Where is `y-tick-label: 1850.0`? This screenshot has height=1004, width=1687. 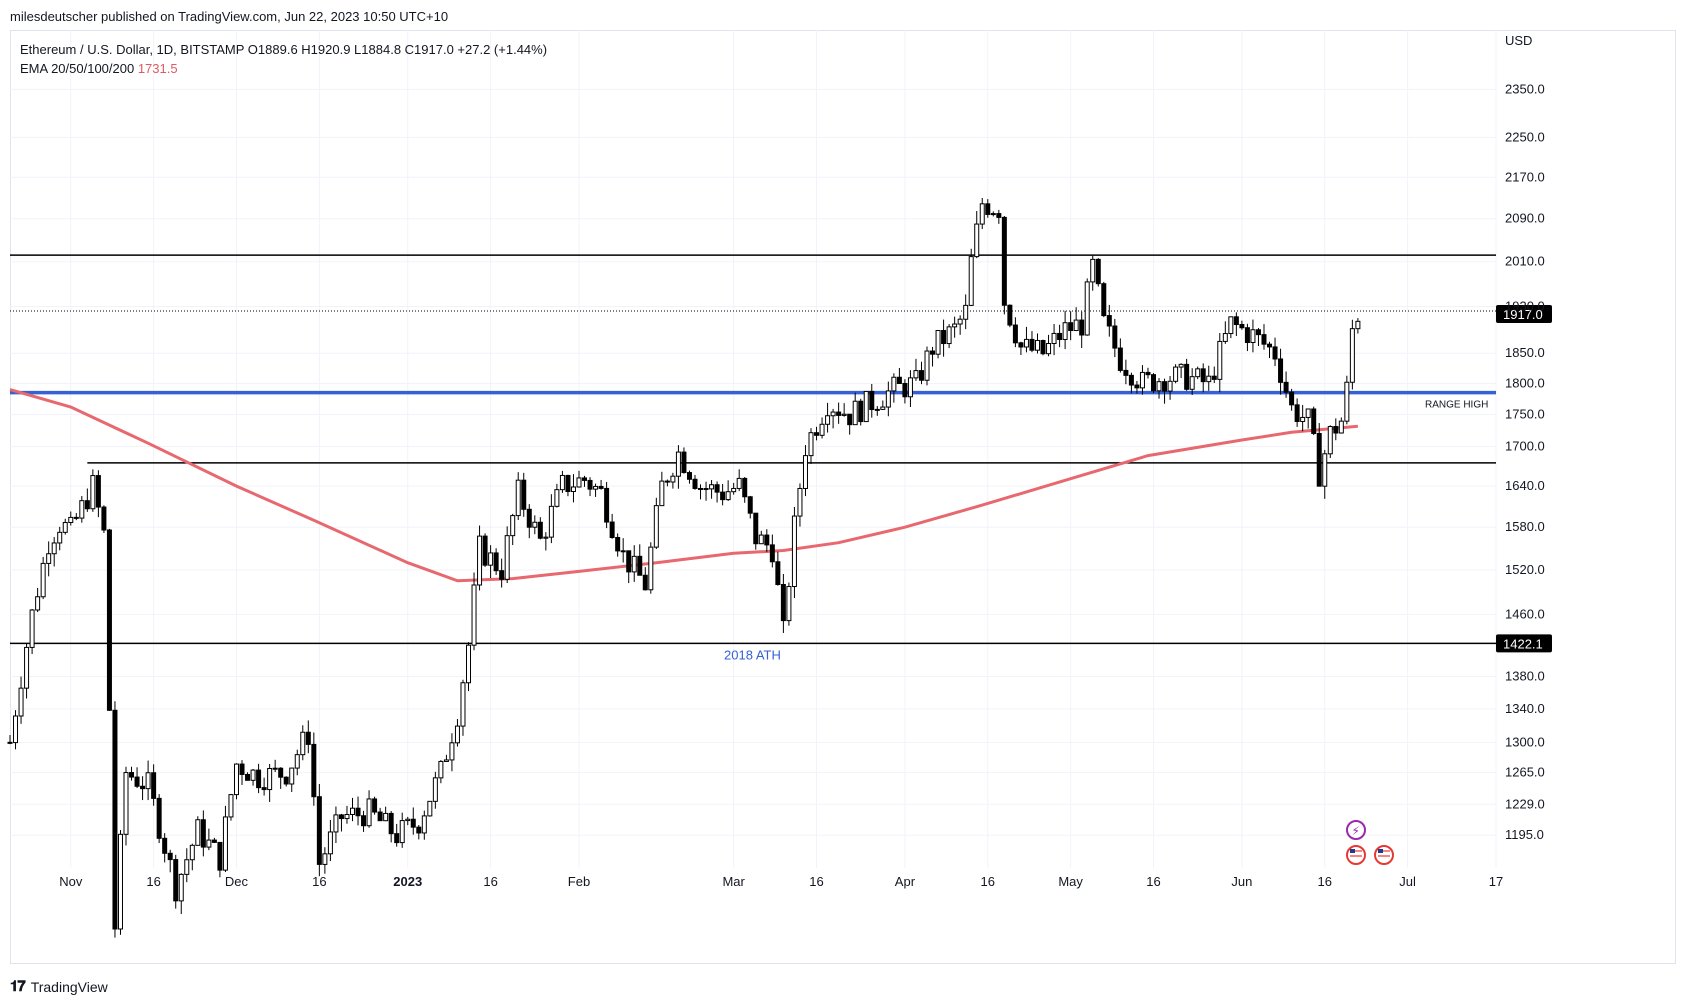 y-tick-label: 1850.0 is located at coordinates (1525, 352).